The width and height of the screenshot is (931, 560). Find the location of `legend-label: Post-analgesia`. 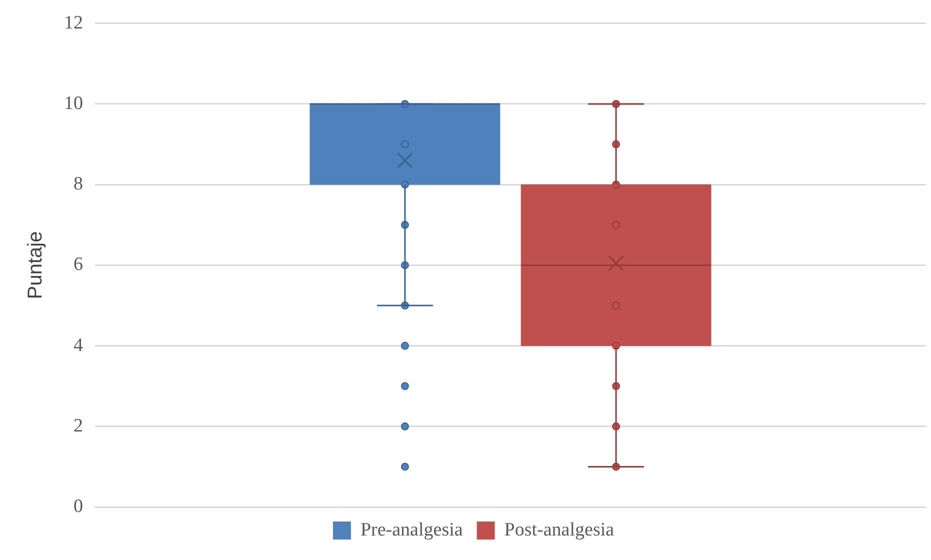

legend-label: Post-analgesia is located at coordinates (559, 529).